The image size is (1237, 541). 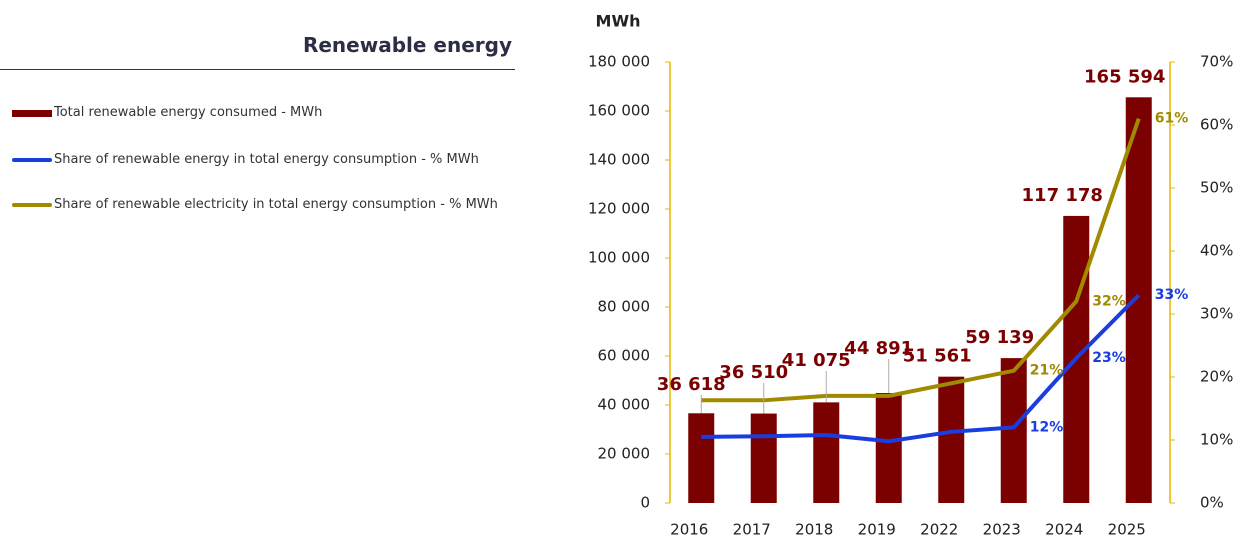 I want to click on x-tick-label: 2024, so click(x=1064, y=530).